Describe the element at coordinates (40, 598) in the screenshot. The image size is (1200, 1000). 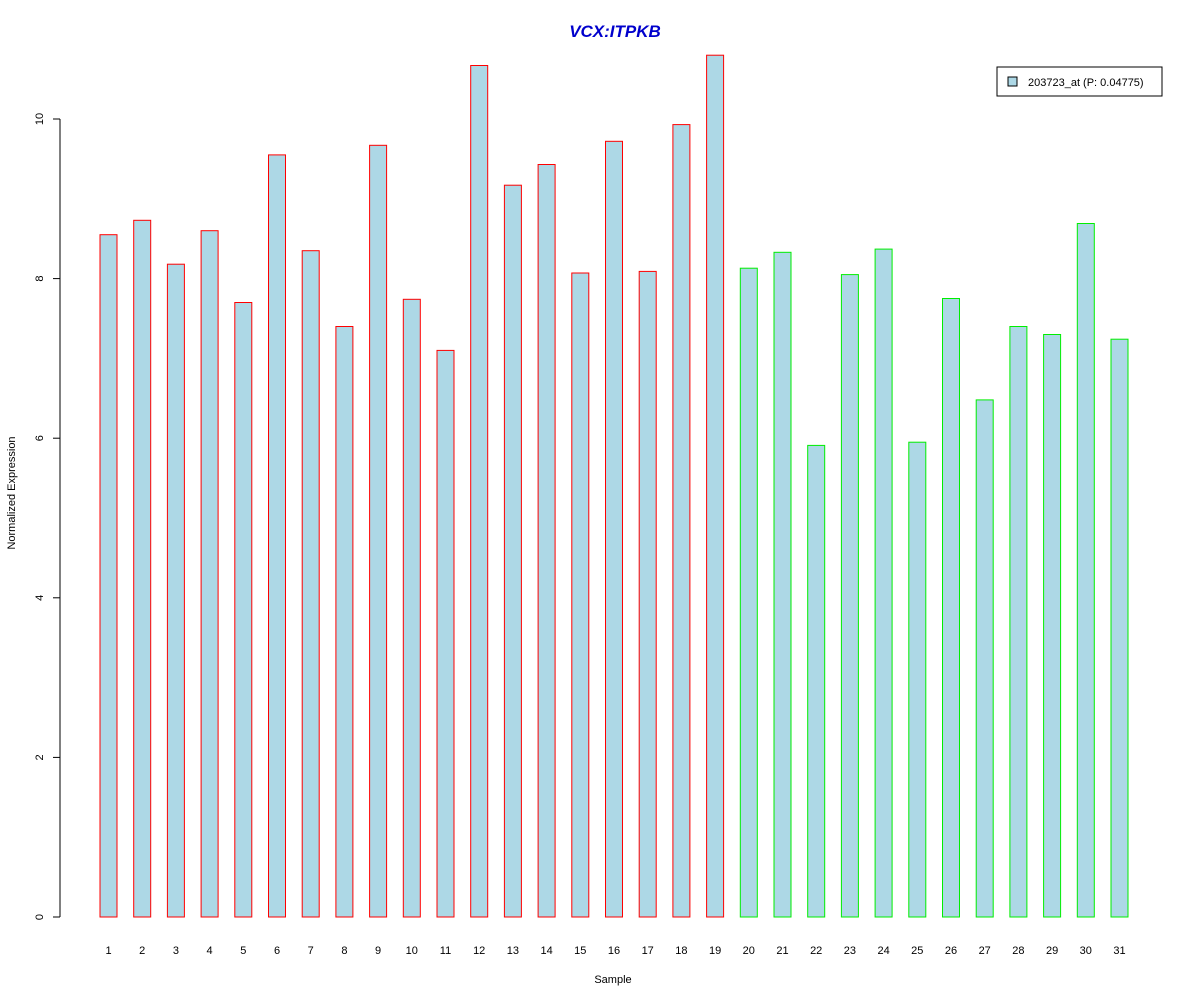
I see `y-tick-label: 4` at that location.